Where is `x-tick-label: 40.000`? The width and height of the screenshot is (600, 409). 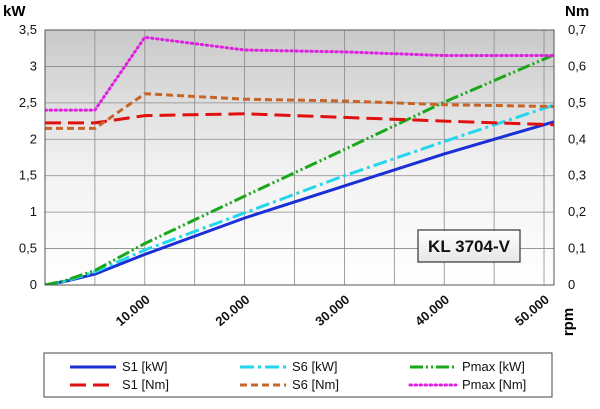
x-tick-label: 40.000 is located at coordinates (432, 310).